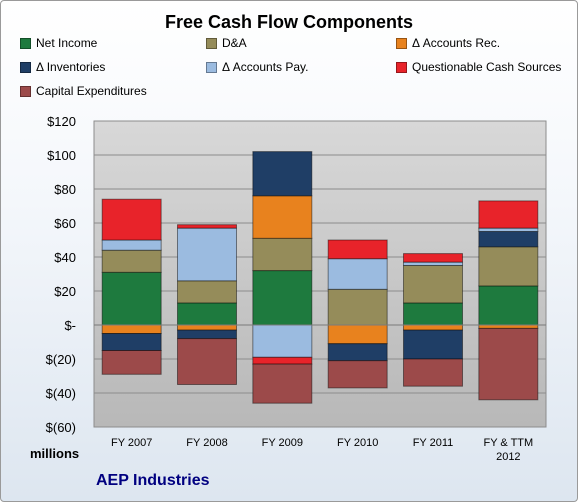 The image size is (578, 502). I want to click on legend-item: Capital Expenditures, so click(83, 91).